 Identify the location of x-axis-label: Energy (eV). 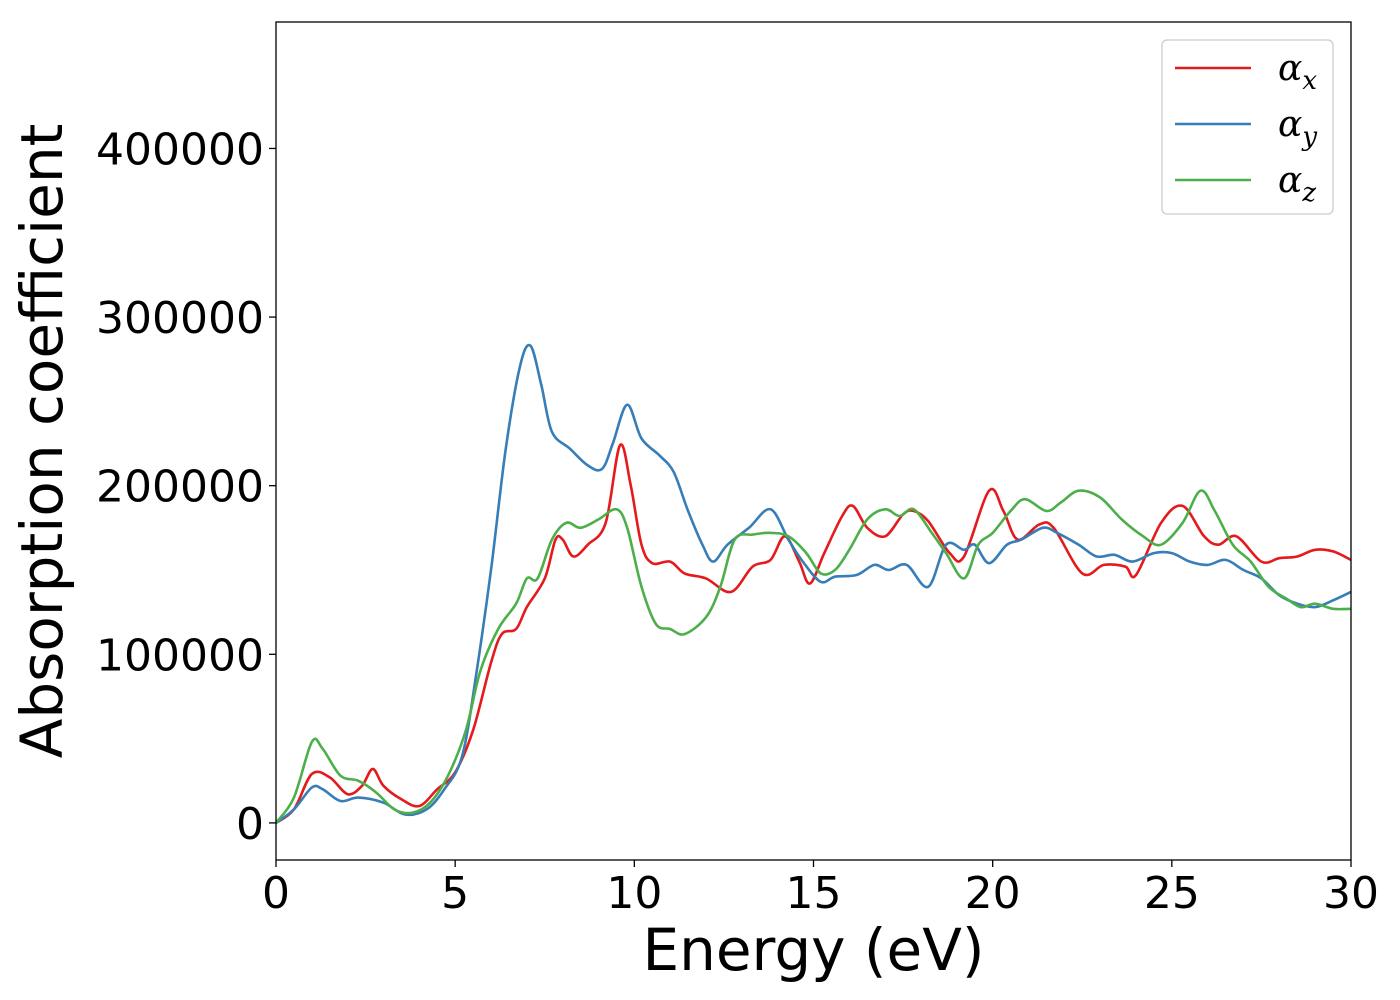
(813, 950).